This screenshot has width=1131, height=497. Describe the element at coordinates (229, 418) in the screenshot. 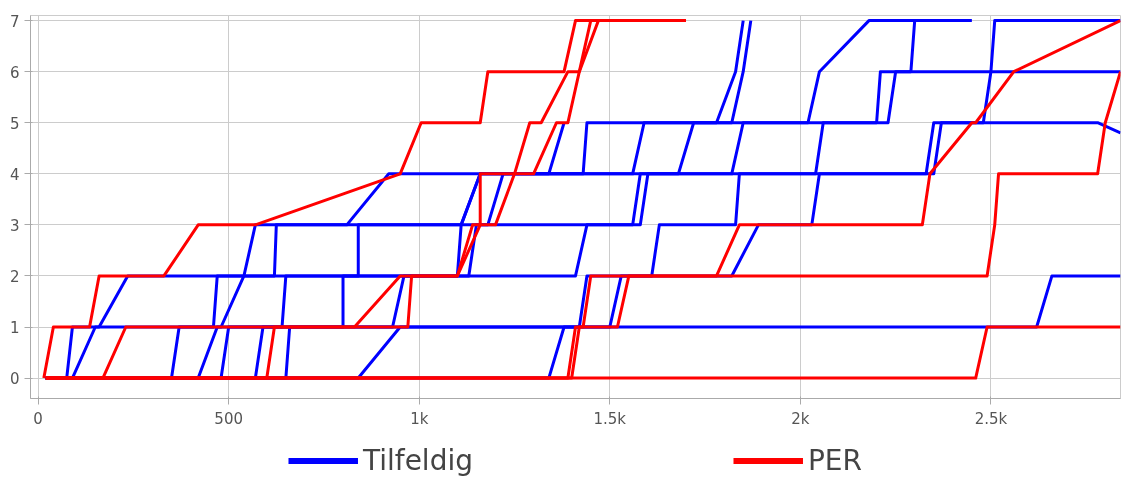

I see `x-tick-label: 500` at that location.